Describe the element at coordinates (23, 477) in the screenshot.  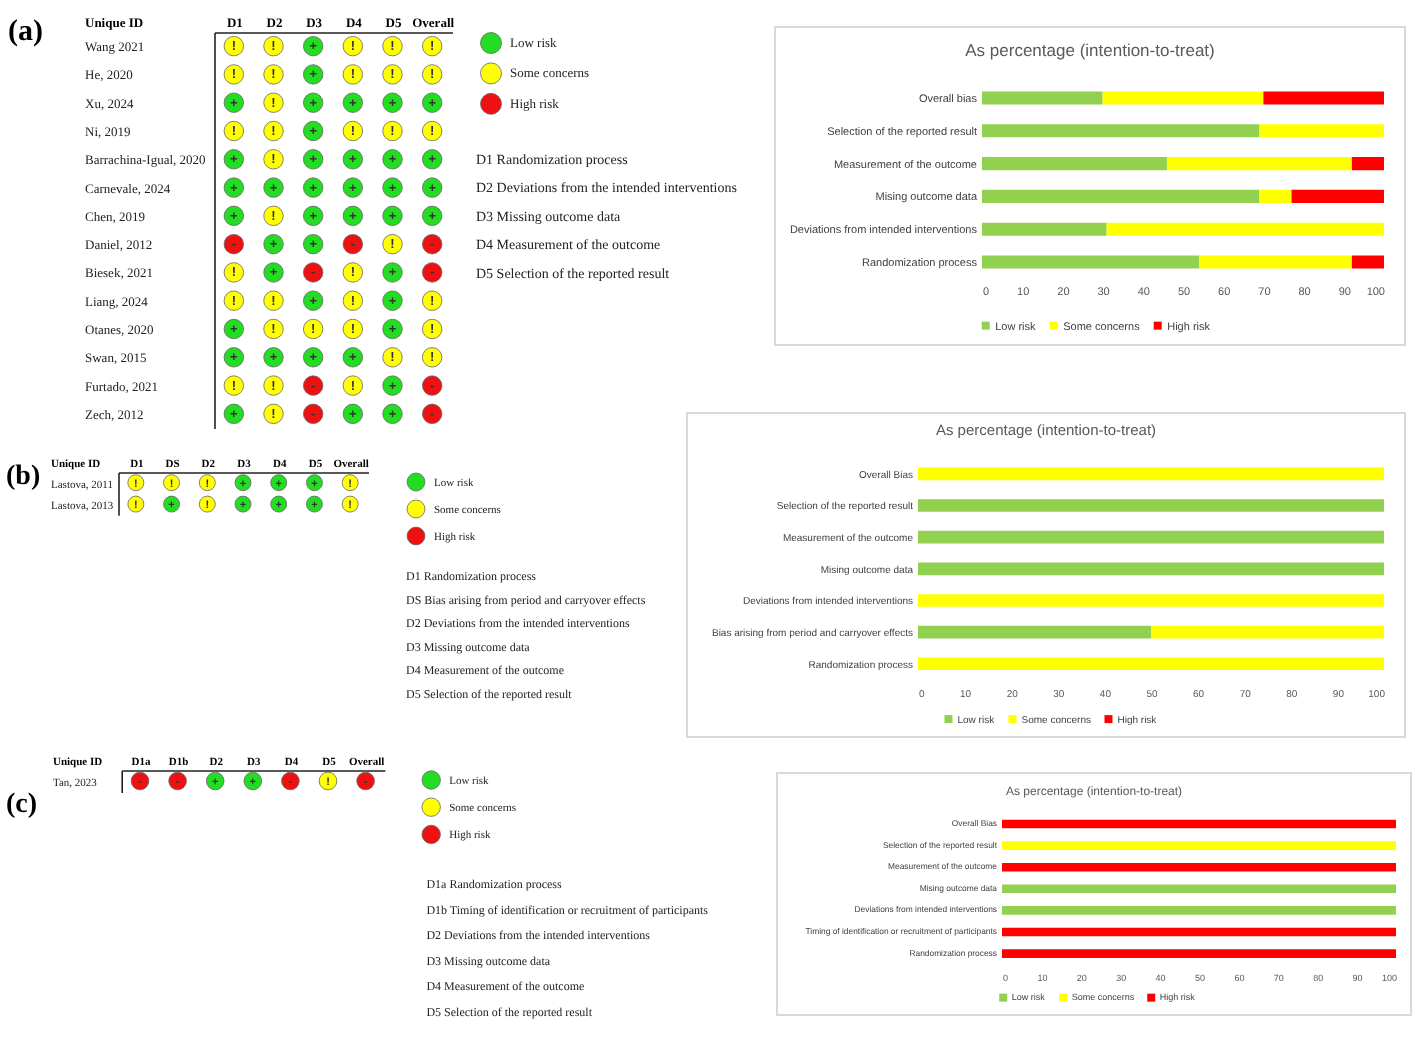
I see `text: (b)` at that location.